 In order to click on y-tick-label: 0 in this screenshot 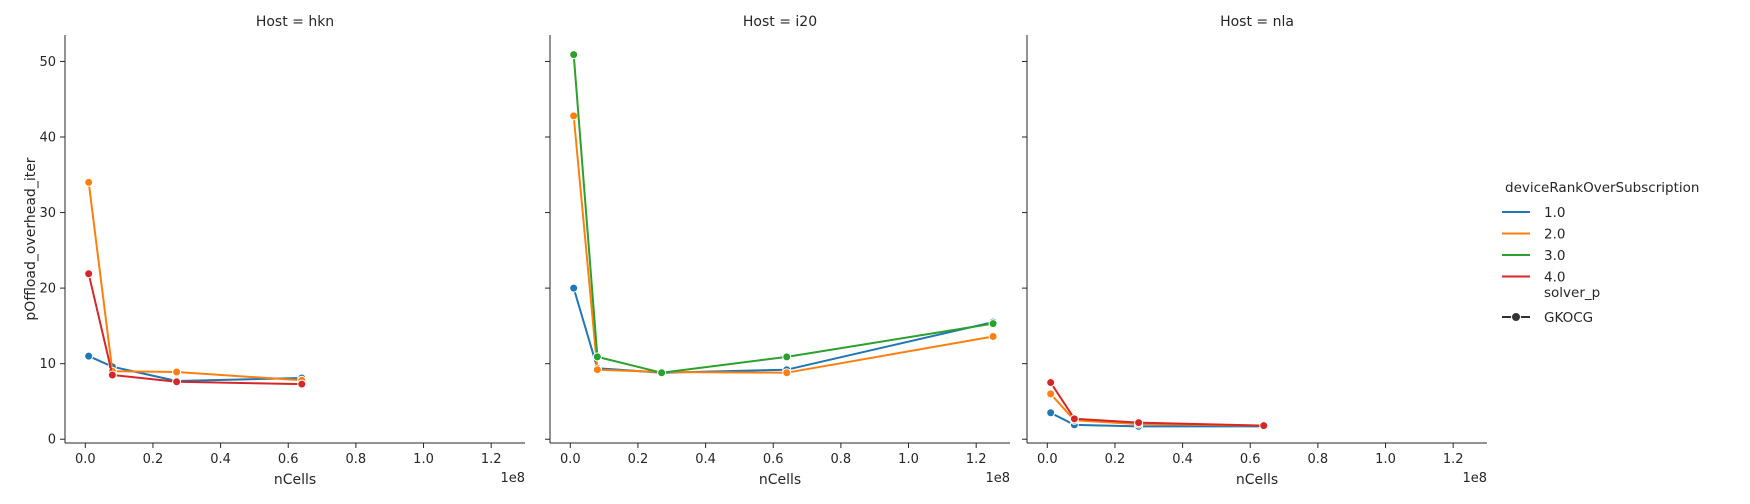, I will do `click(52, 440)`.